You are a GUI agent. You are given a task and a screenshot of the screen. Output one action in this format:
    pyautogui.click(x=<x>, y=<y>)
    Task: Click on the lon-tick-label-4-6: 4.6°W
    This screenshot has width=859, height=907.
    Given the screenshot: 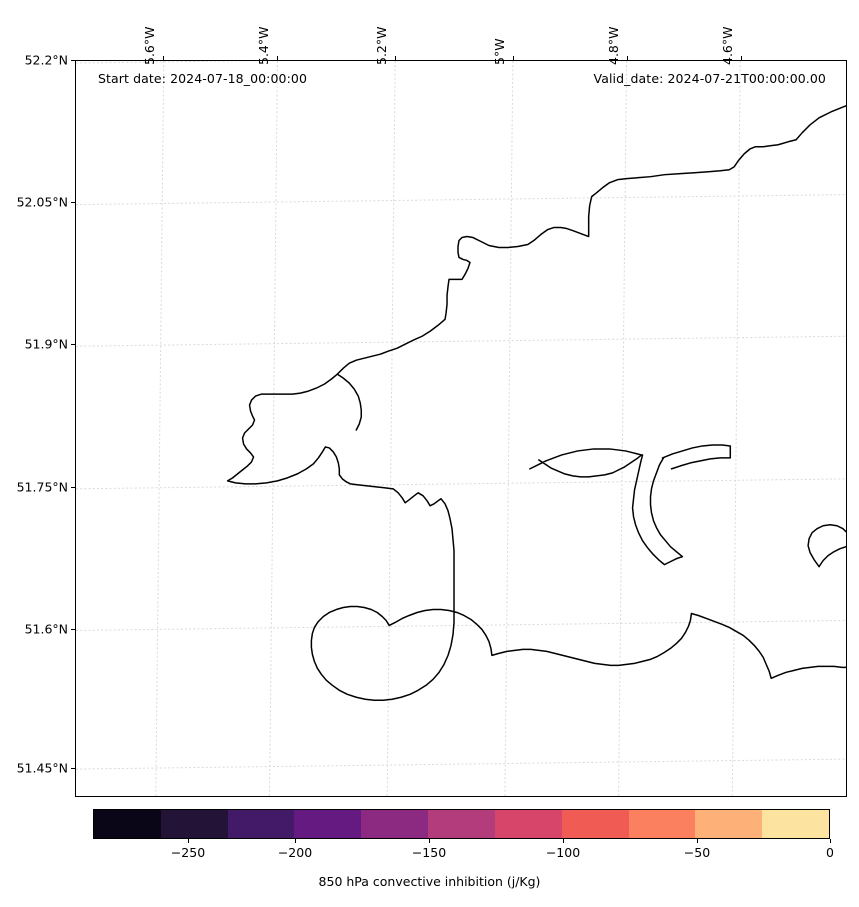 What is the action you would take?
    pyautogui.click(x=727, y=46)
    